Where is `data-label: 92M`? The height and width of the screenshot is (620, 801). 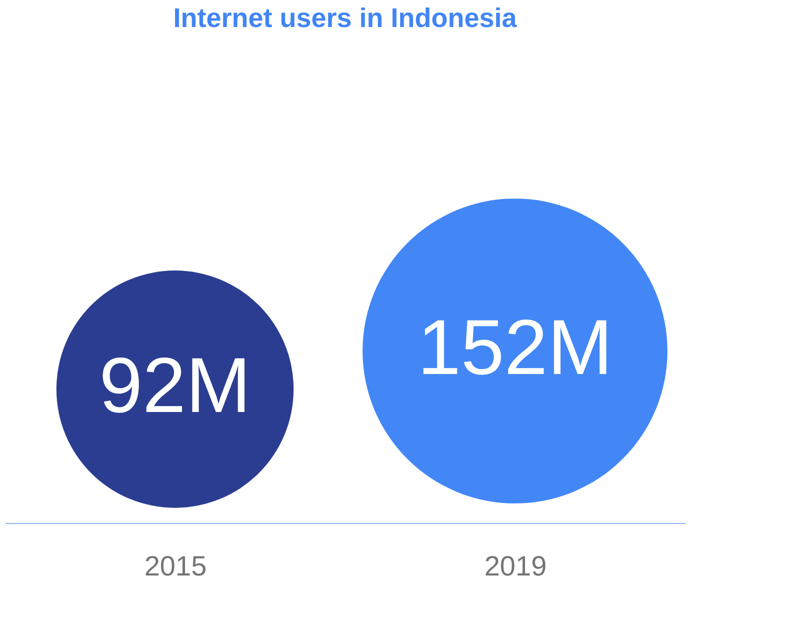 data-label: 92M is located at coordinates (175, 385).